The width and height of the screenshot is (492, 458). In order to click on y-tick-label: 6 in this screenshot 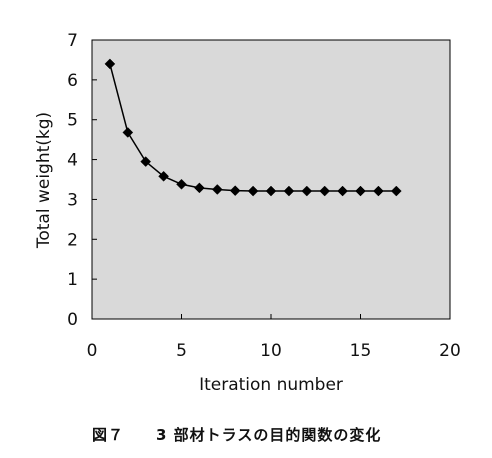, I will do `click(72, 81)`.